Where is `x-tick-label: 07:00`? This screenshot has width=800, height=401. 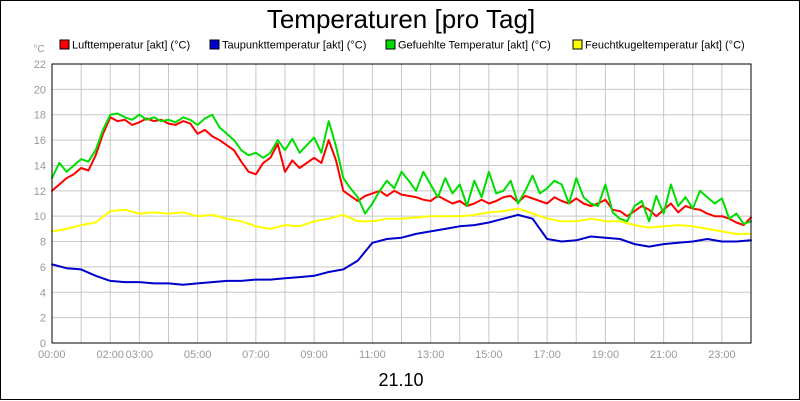 x-tick-label: 07:00 is located at coordinates (256, 355).